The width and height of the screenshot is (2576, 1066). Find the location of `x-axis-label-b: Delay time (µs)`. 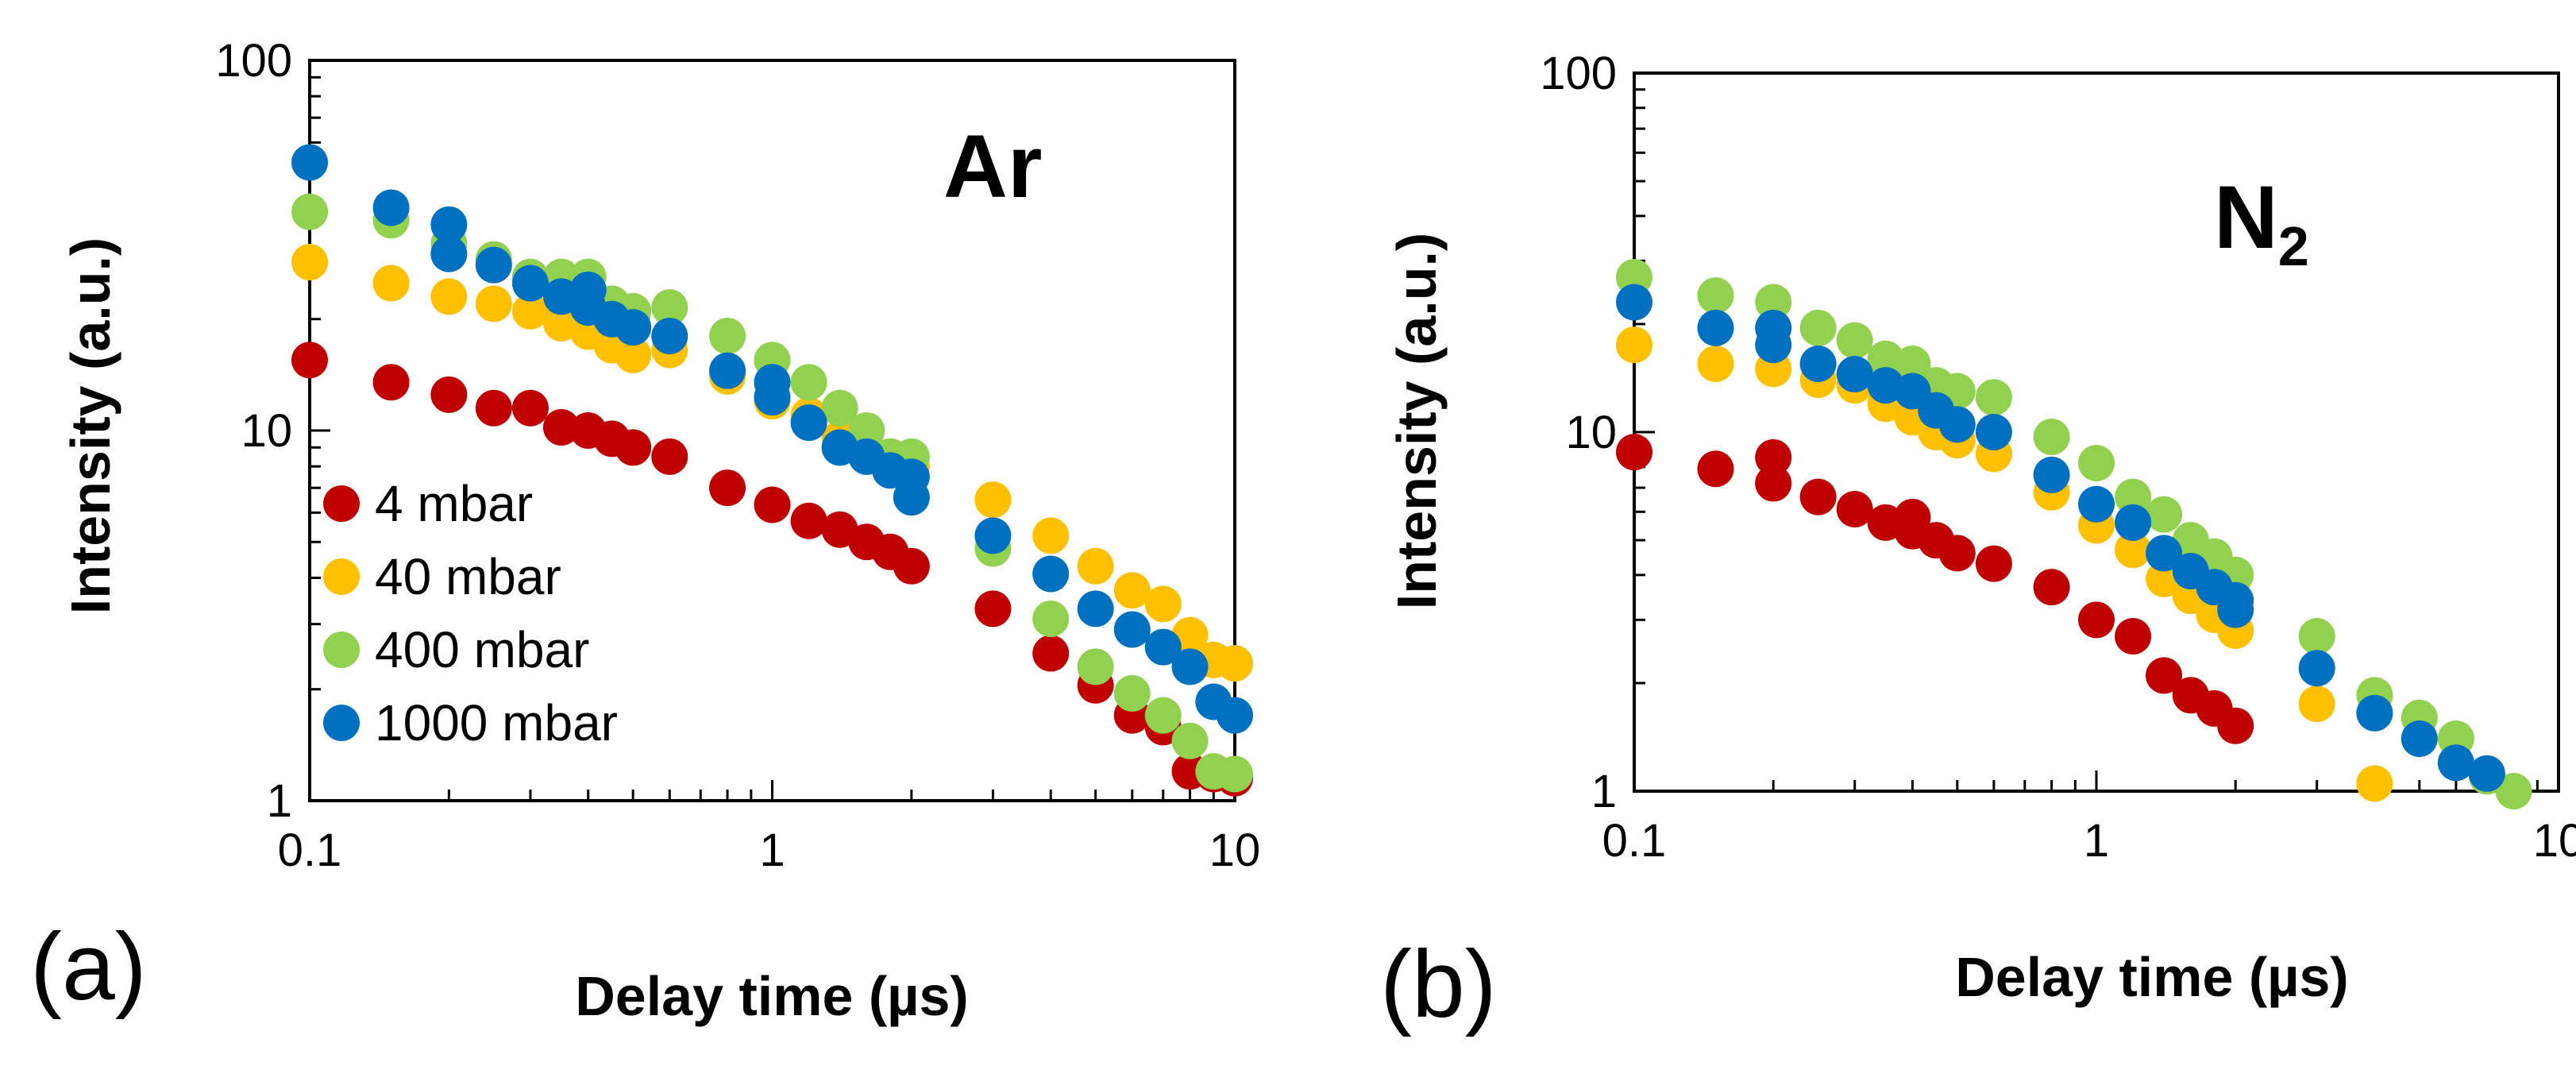

x-axis-label-b: Delay time (µs) is located at coordinates (2152, 977).